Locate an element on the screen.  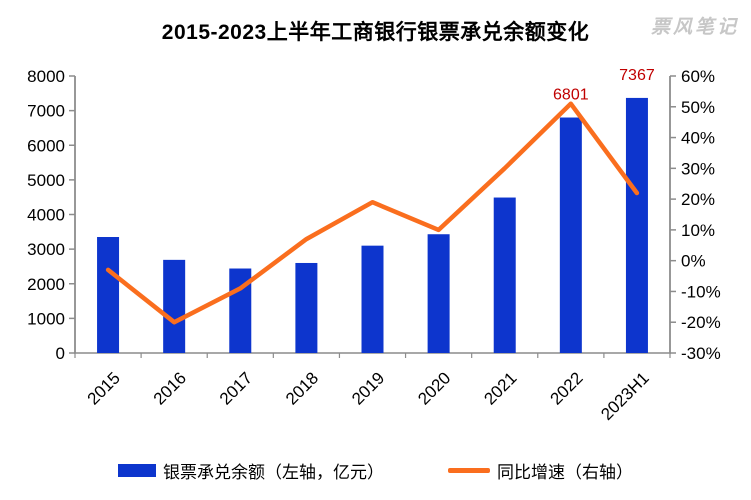
bar-2016 is located at coordinates (174, 306).